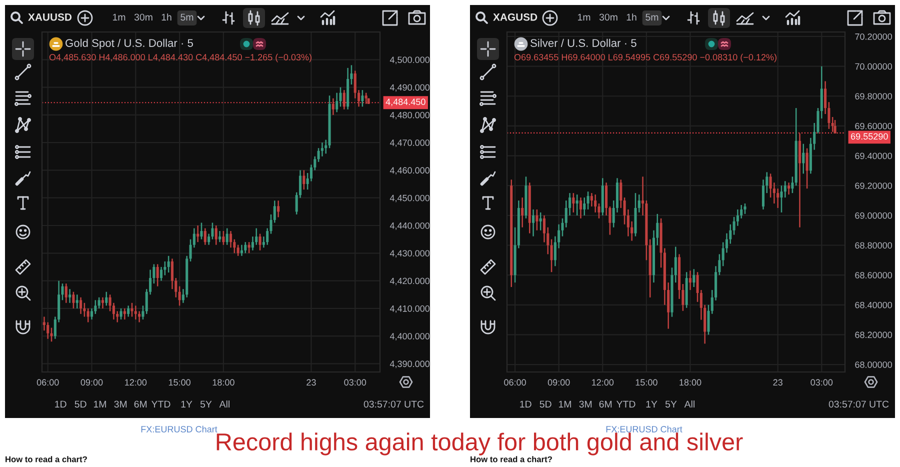 This screenshot has width=900, height=467. I want to click on text: XAUUSD, so click(50, 17).